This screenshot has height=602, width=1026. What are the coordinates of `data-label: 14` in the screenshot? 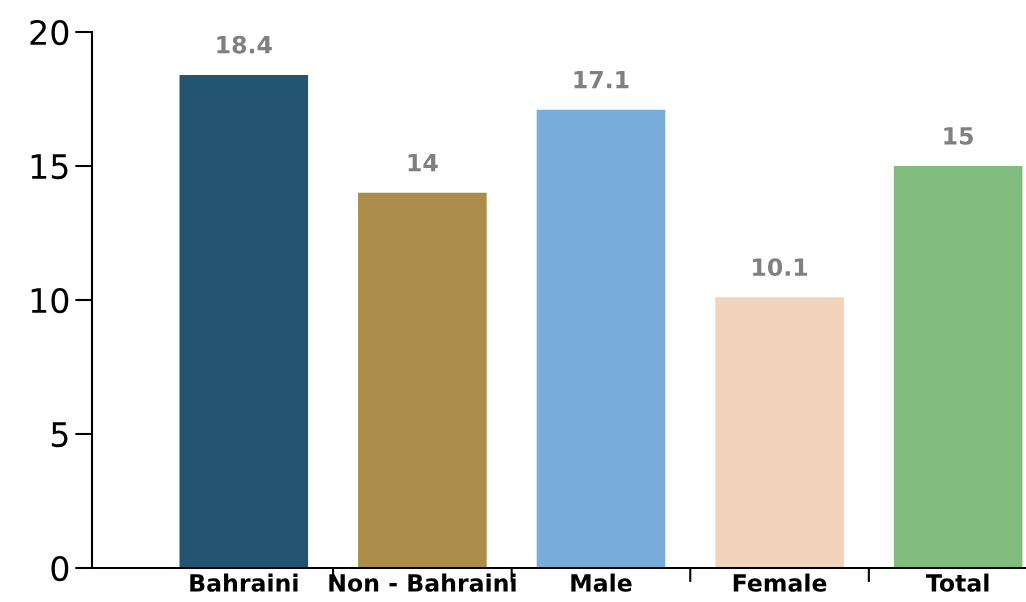 It's located at (423, 163).